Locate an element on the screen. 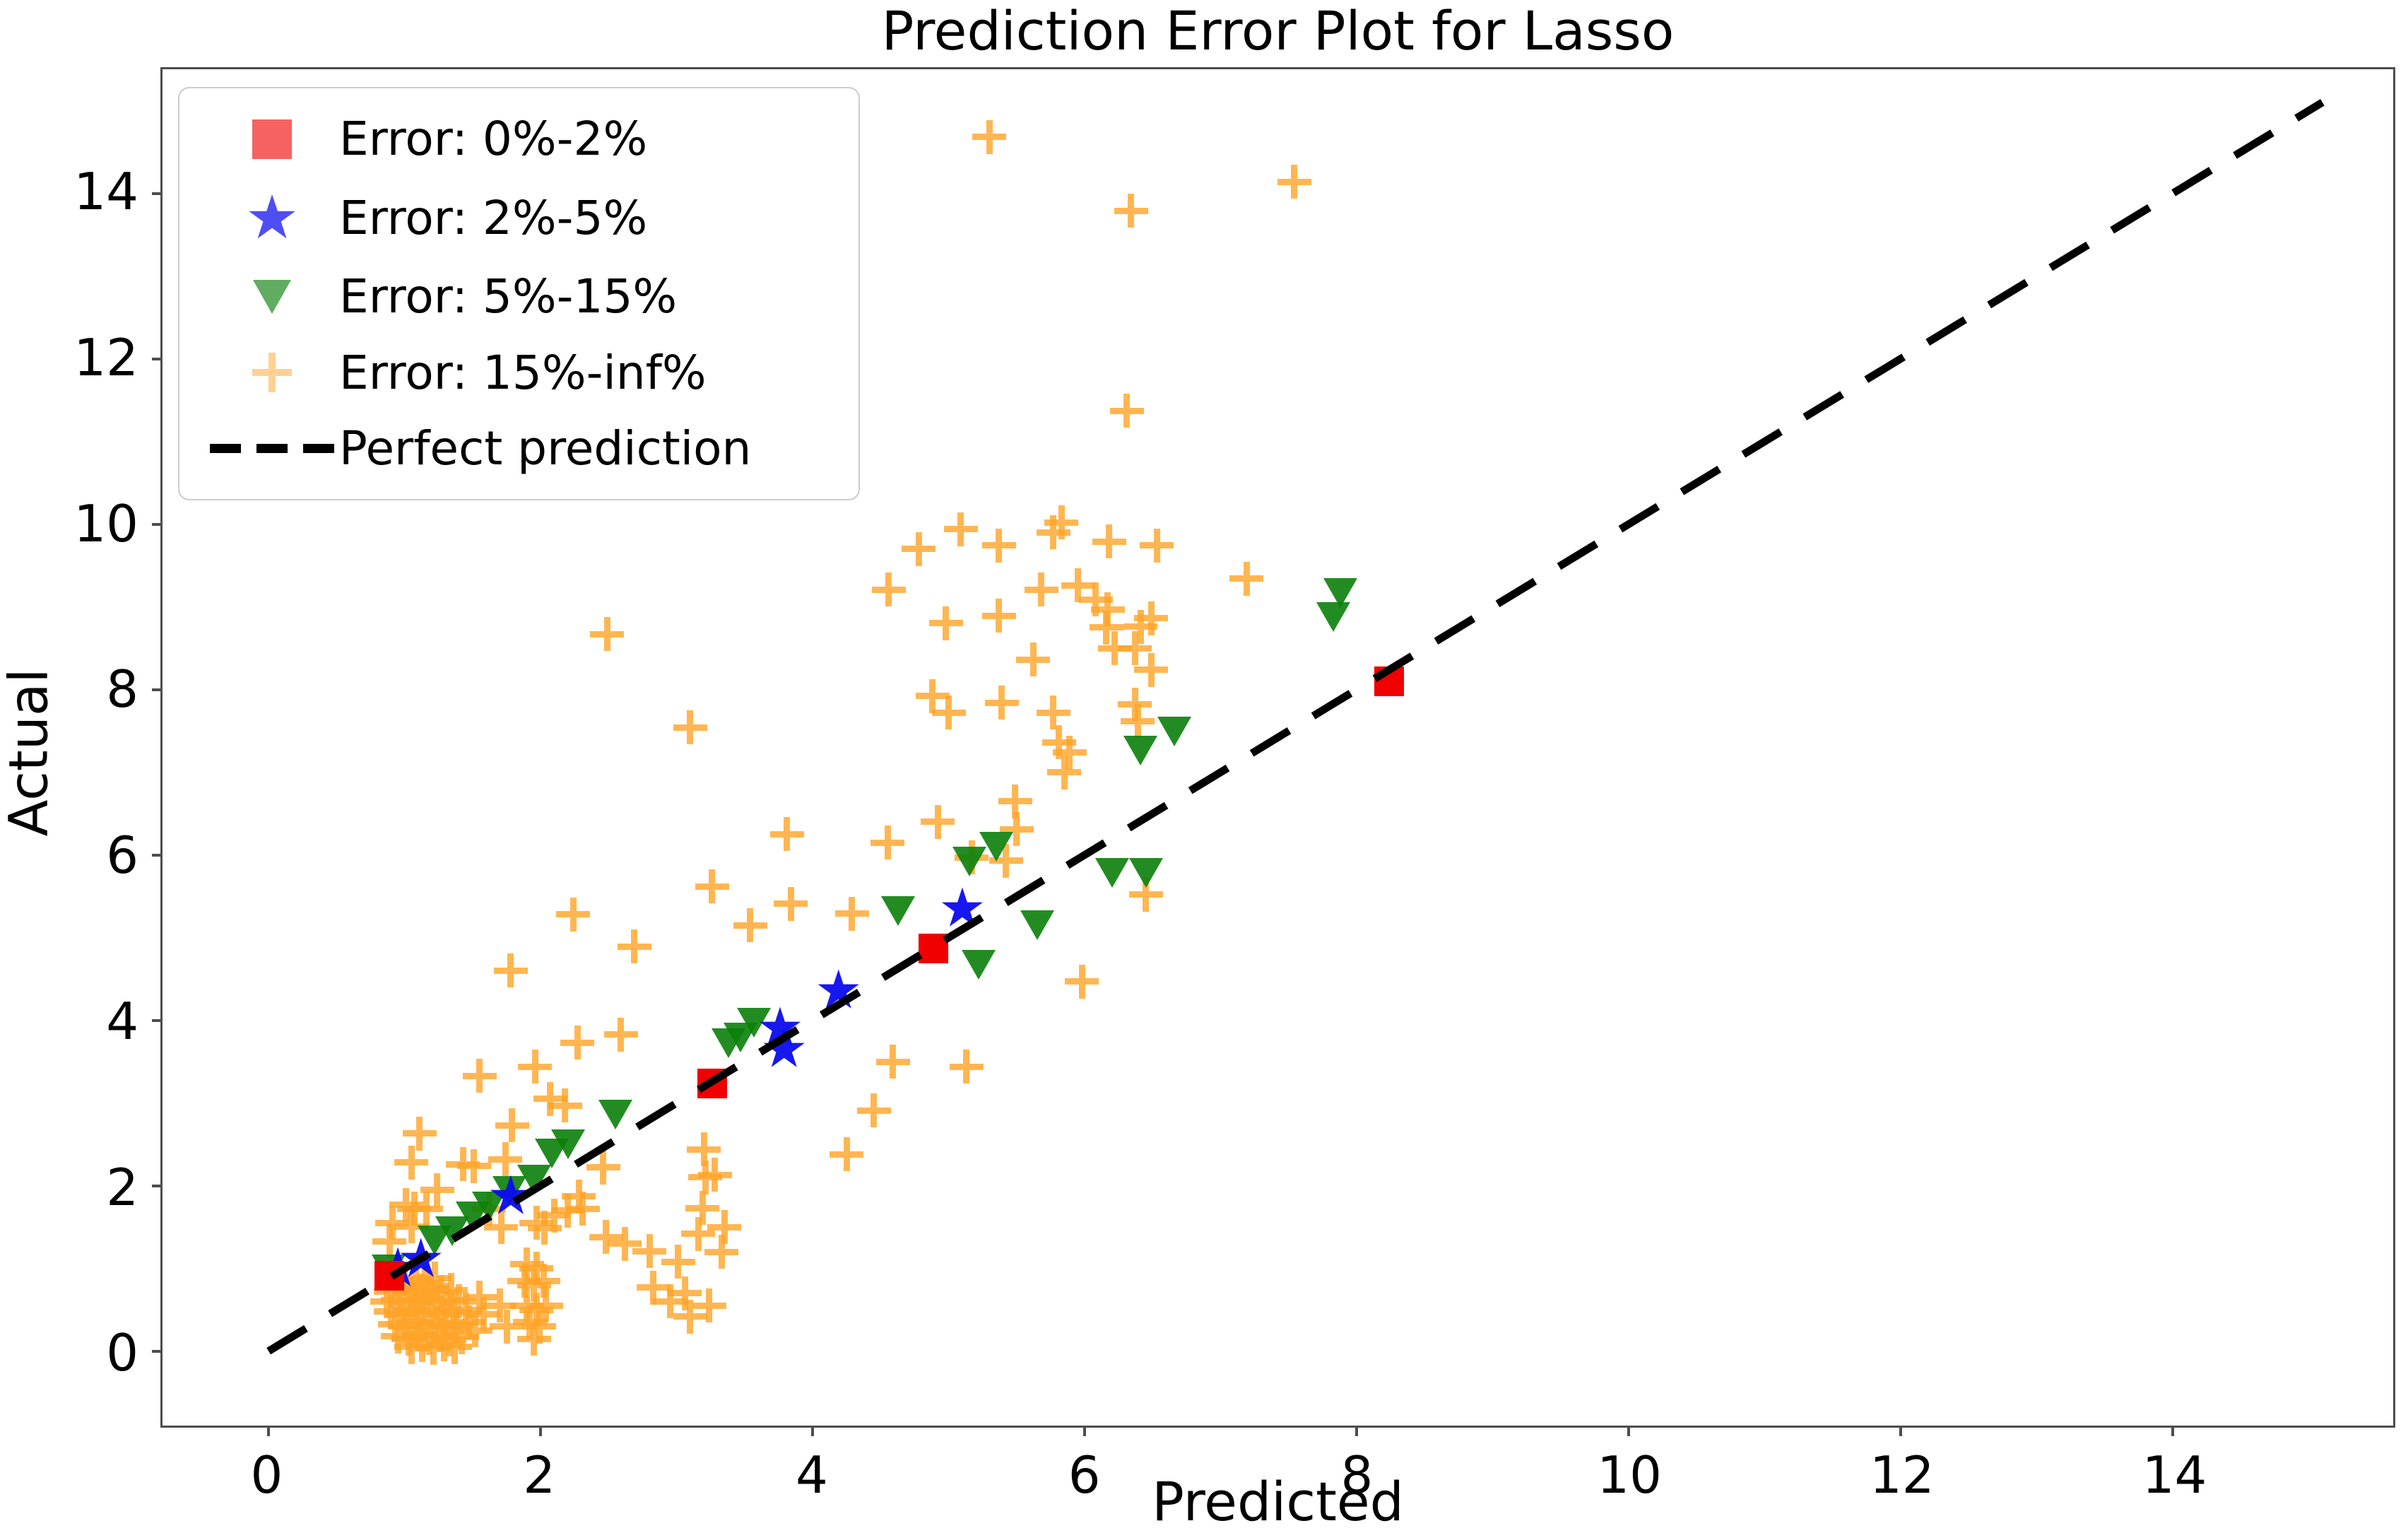  legend-label: Error: 2%-5% is located at coordinates (493, 217).